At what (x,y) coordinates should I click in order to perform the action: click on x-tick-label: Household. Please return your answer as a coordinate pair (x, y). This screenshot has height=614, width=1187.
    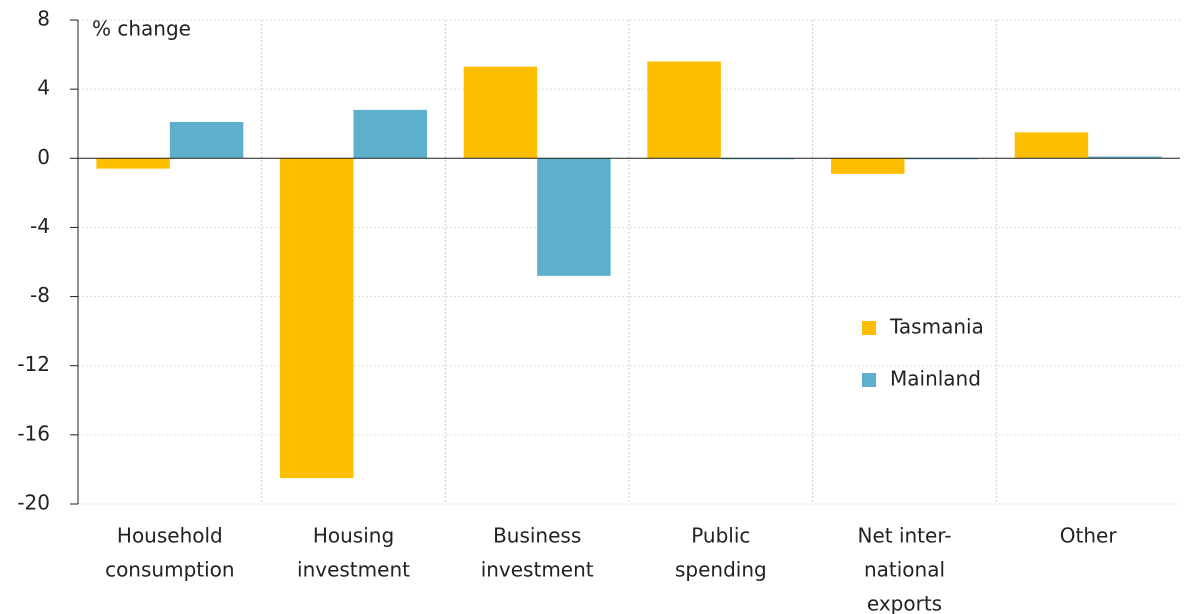
    Looking at the image, I should click on (170, 536).